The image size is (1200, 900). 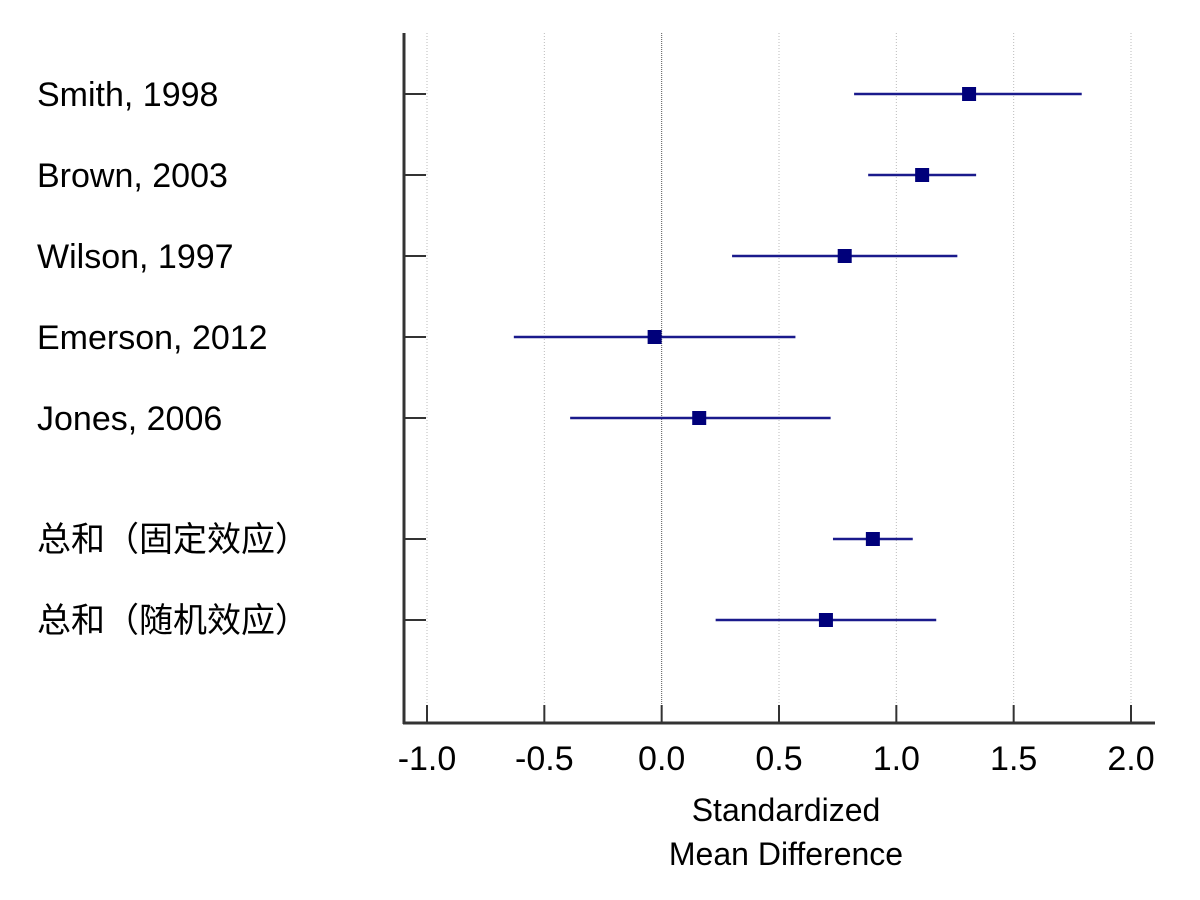 What do you see at coordinates (487, 621) in the screenshot?
I see `pooled-row: 总和（随机效应）` at bounding box center [487, 621].